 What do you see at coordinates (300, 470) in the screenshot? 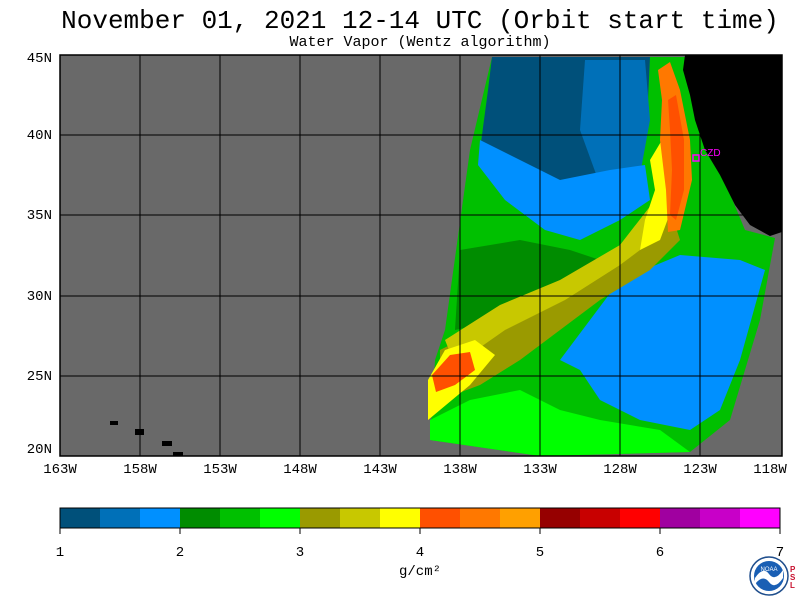
I see `lon-label-148w: 148W` at bounding box center [300, 470].